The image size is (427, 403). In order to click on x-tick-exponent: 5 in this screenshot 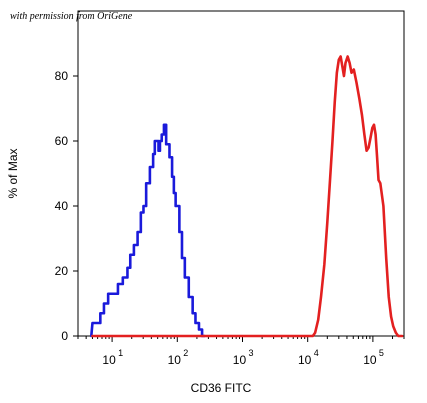, I will do `click(381, 353)`.